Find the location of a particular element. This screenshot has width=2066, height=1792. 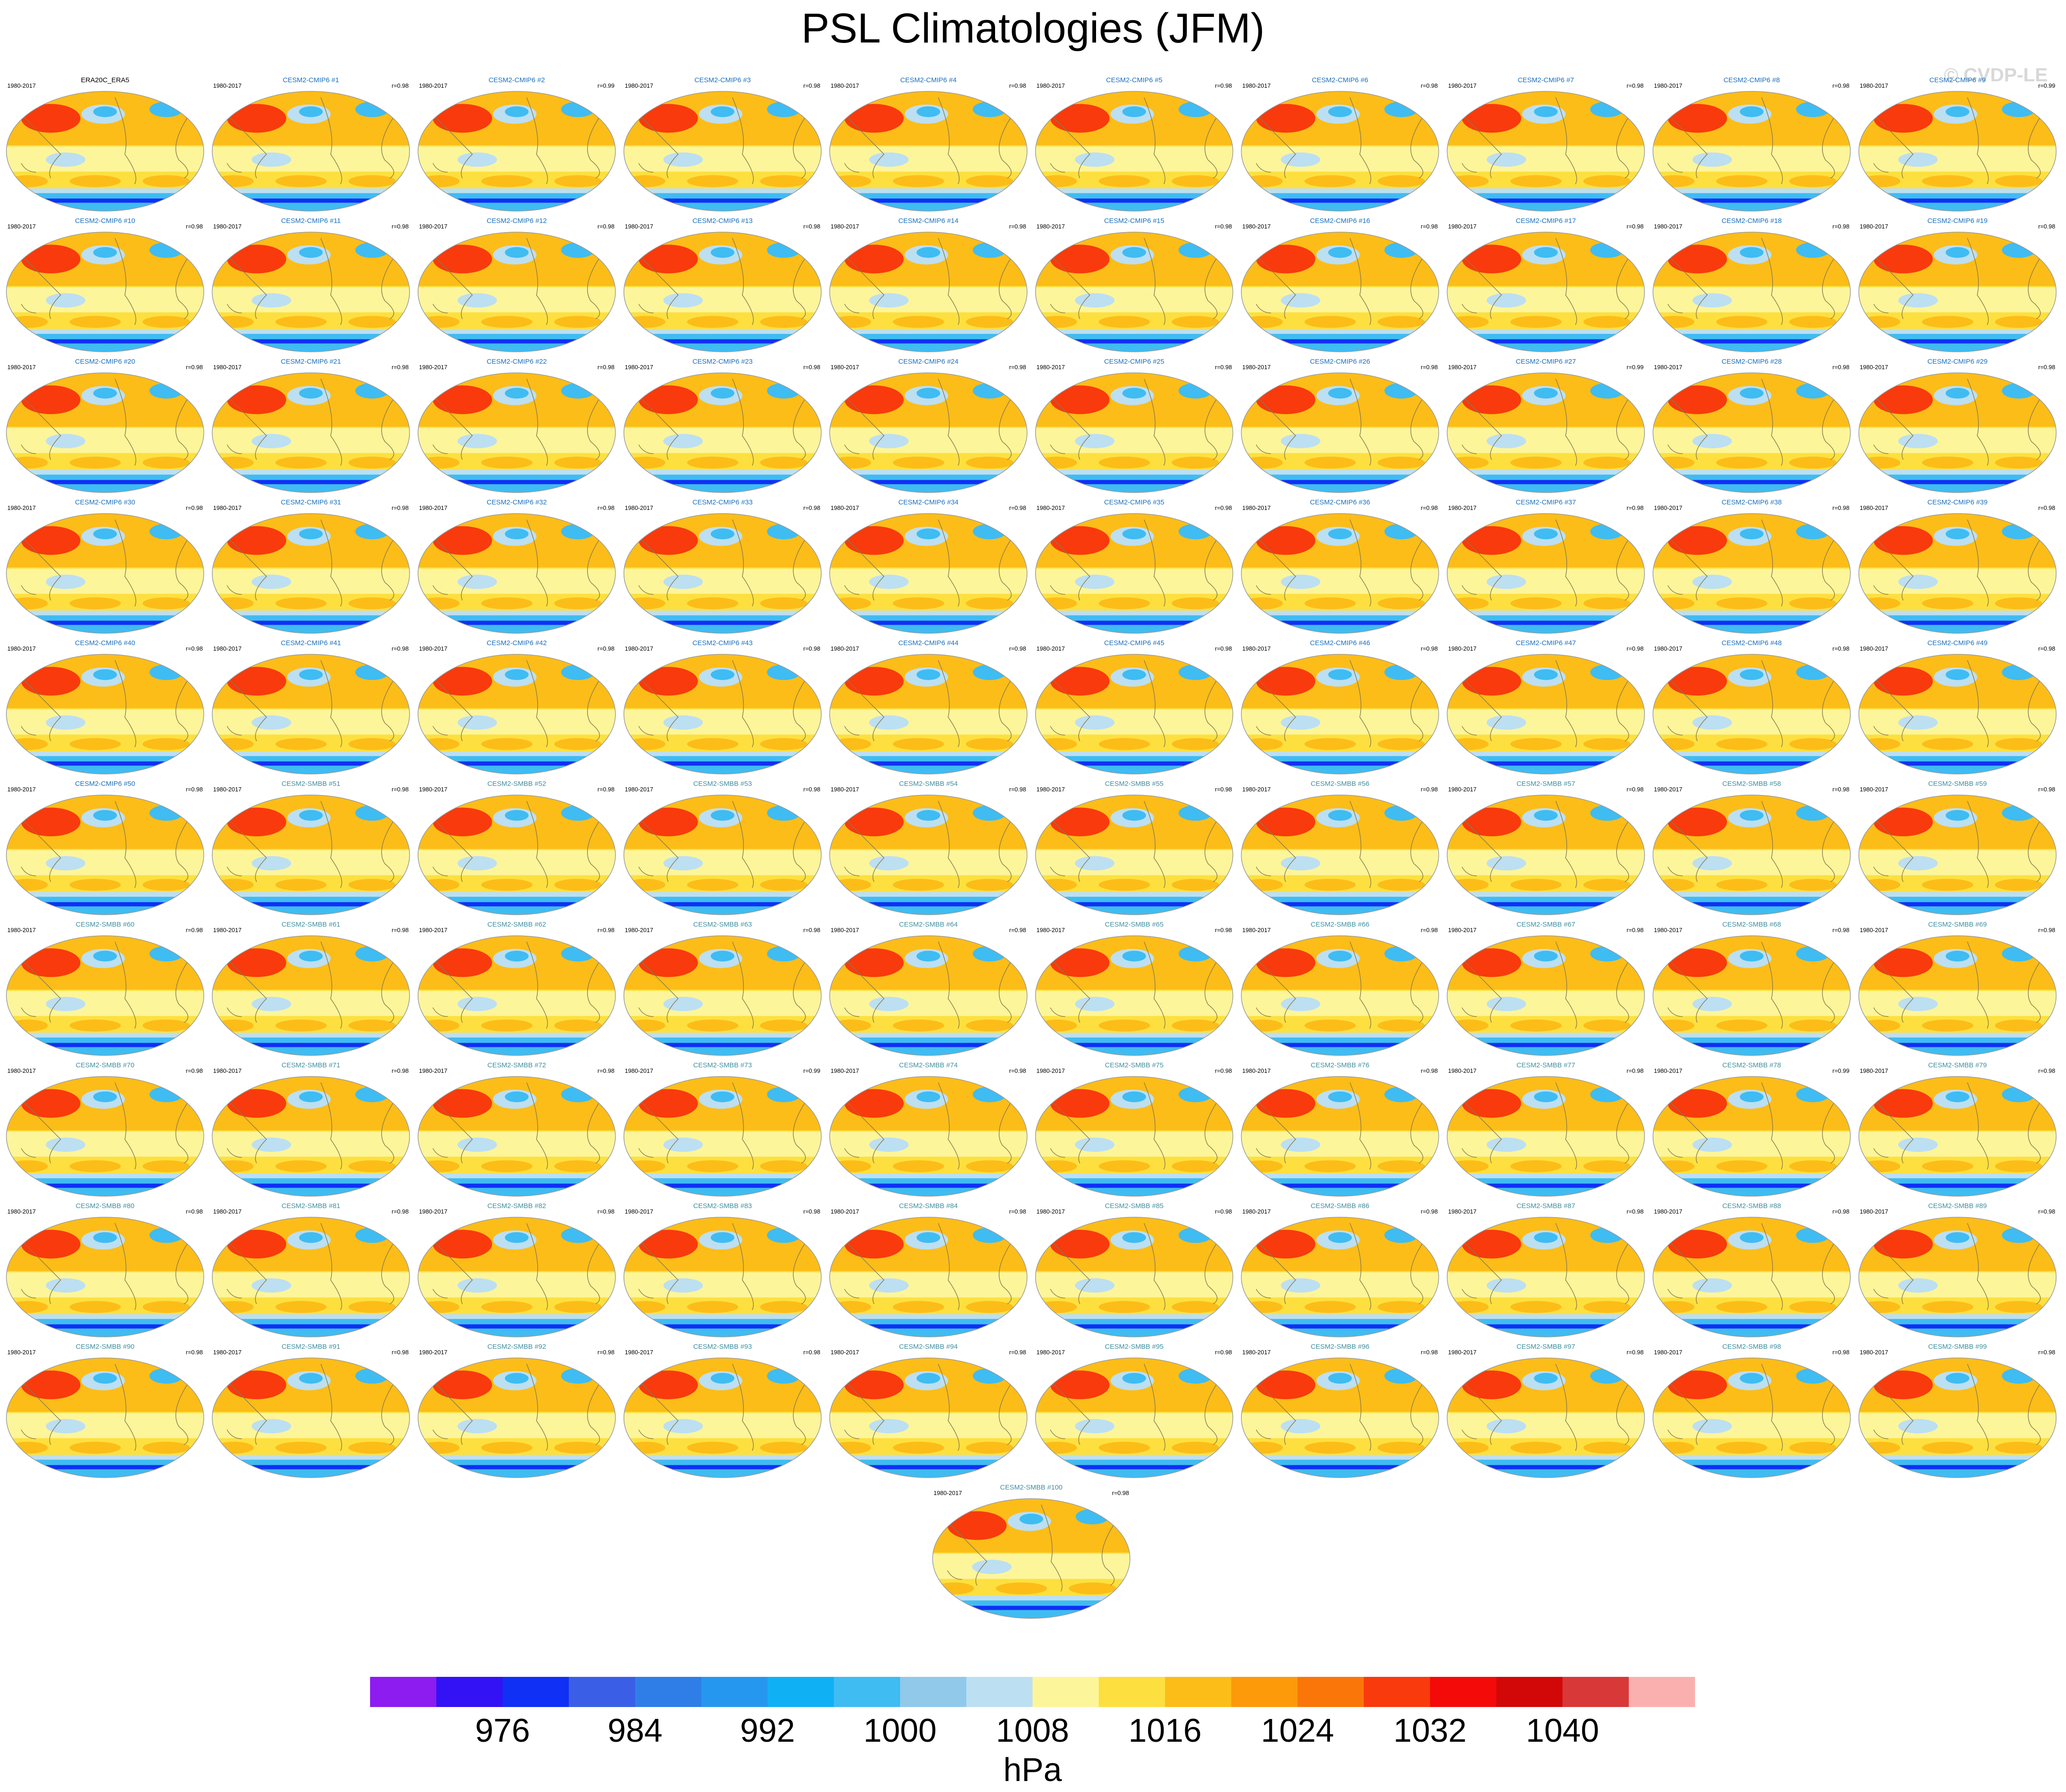

colorbar-swatch is located at coordinates (999, 1692).